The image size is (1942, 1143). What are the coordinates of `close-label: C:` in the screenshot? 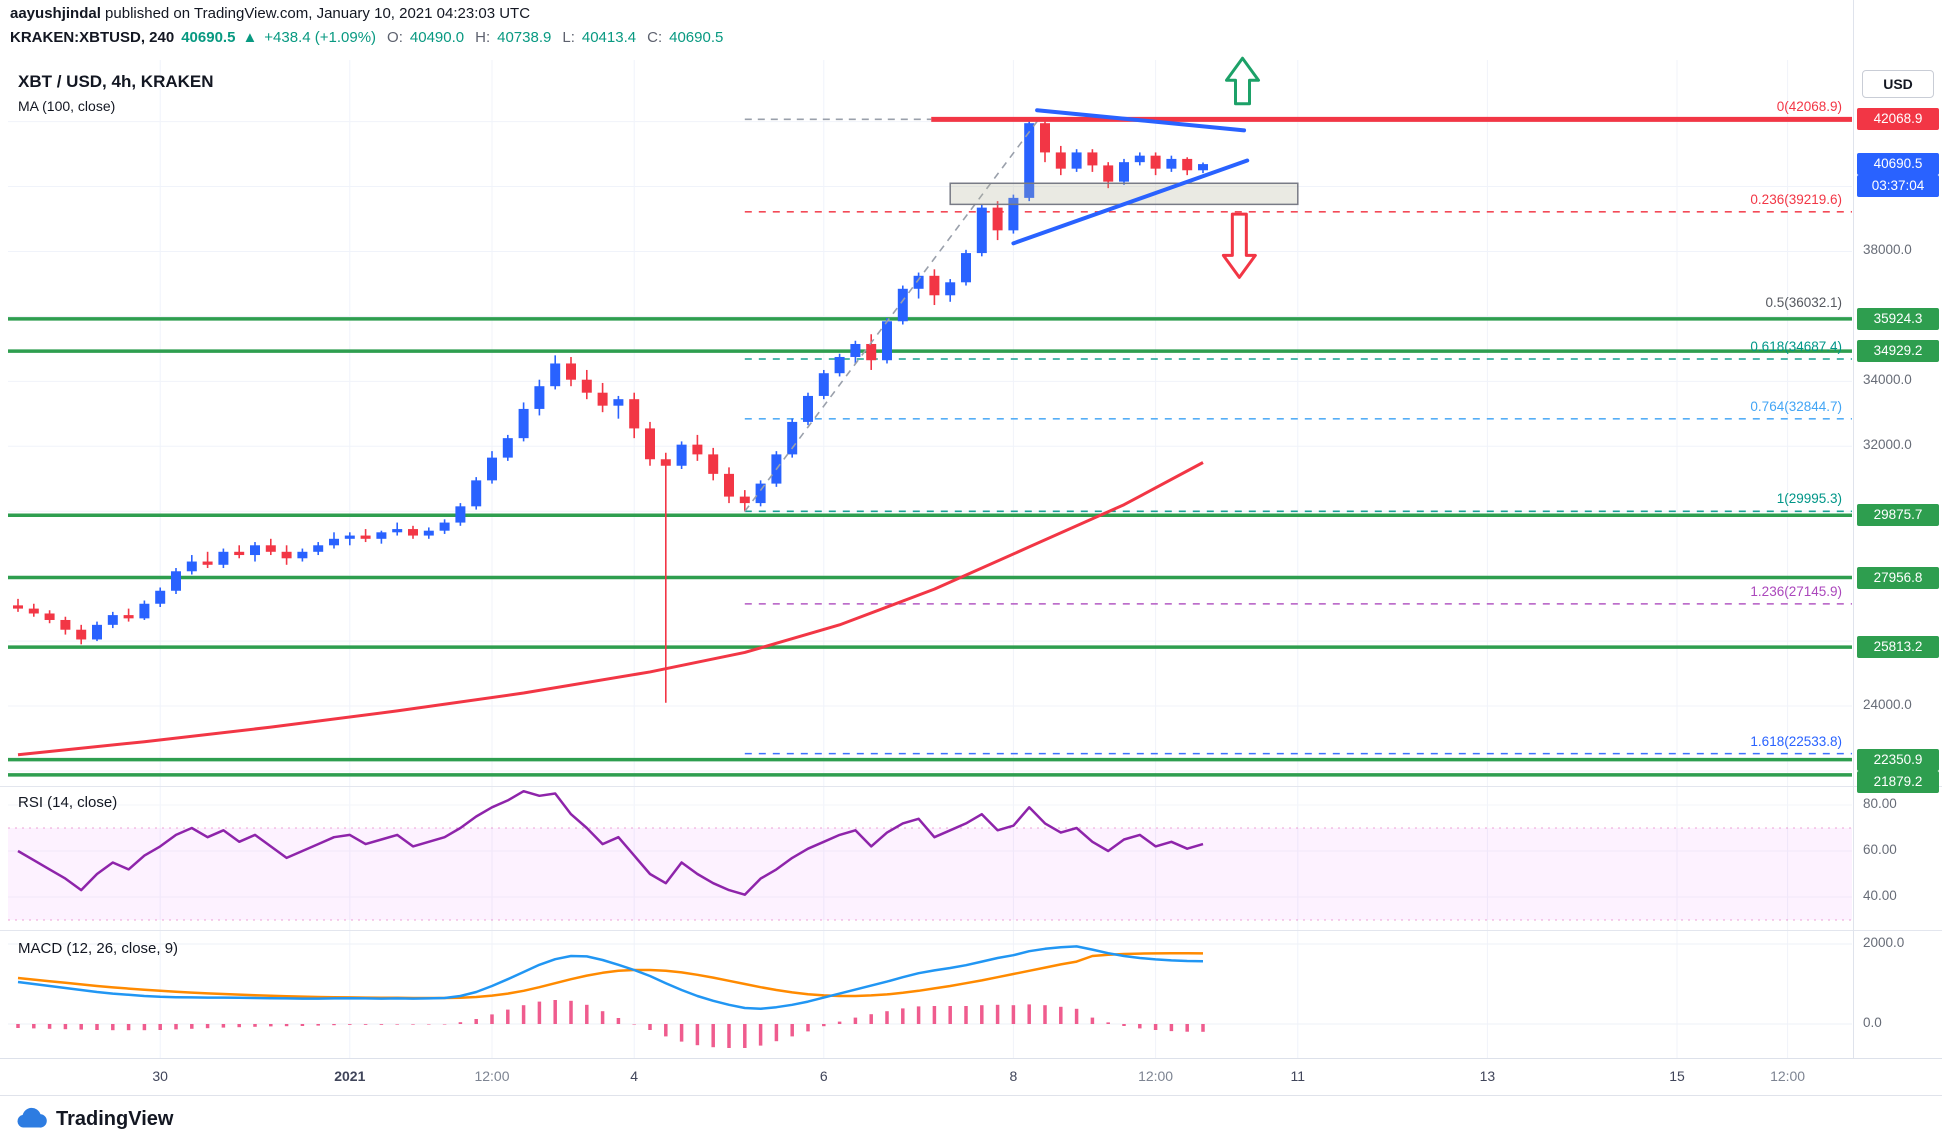 It's located at (655, 37).